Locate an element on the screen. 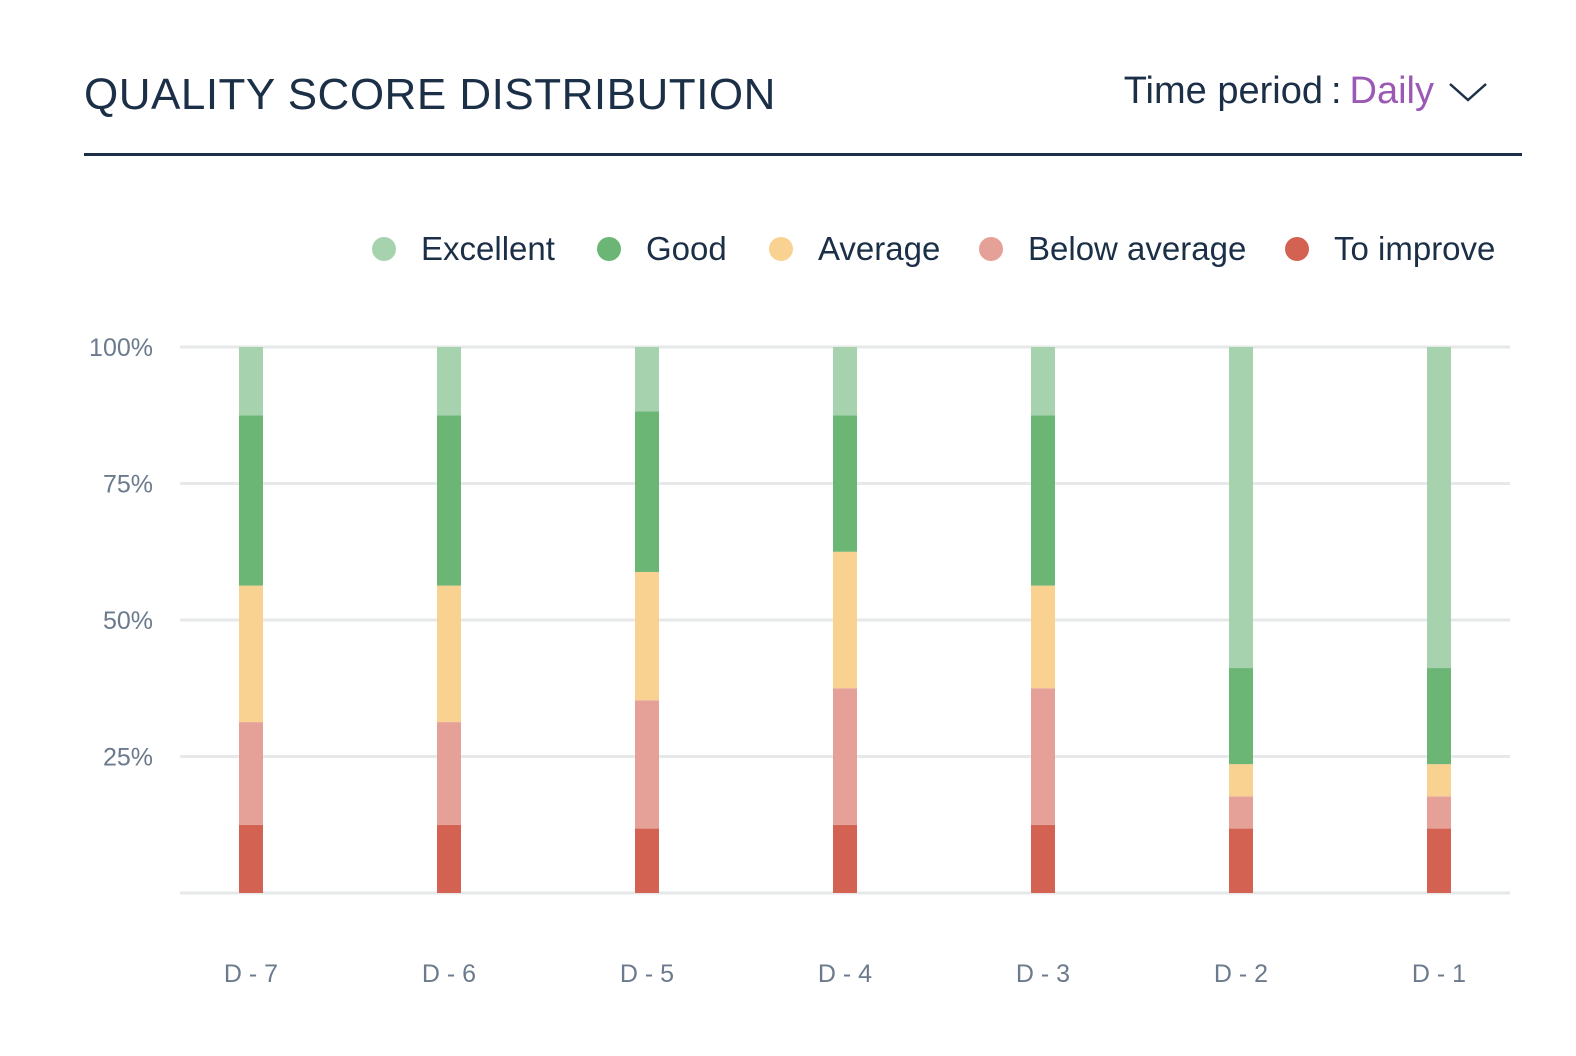  x-tick-label: D - 2 is located at coordinates (1241, 974).